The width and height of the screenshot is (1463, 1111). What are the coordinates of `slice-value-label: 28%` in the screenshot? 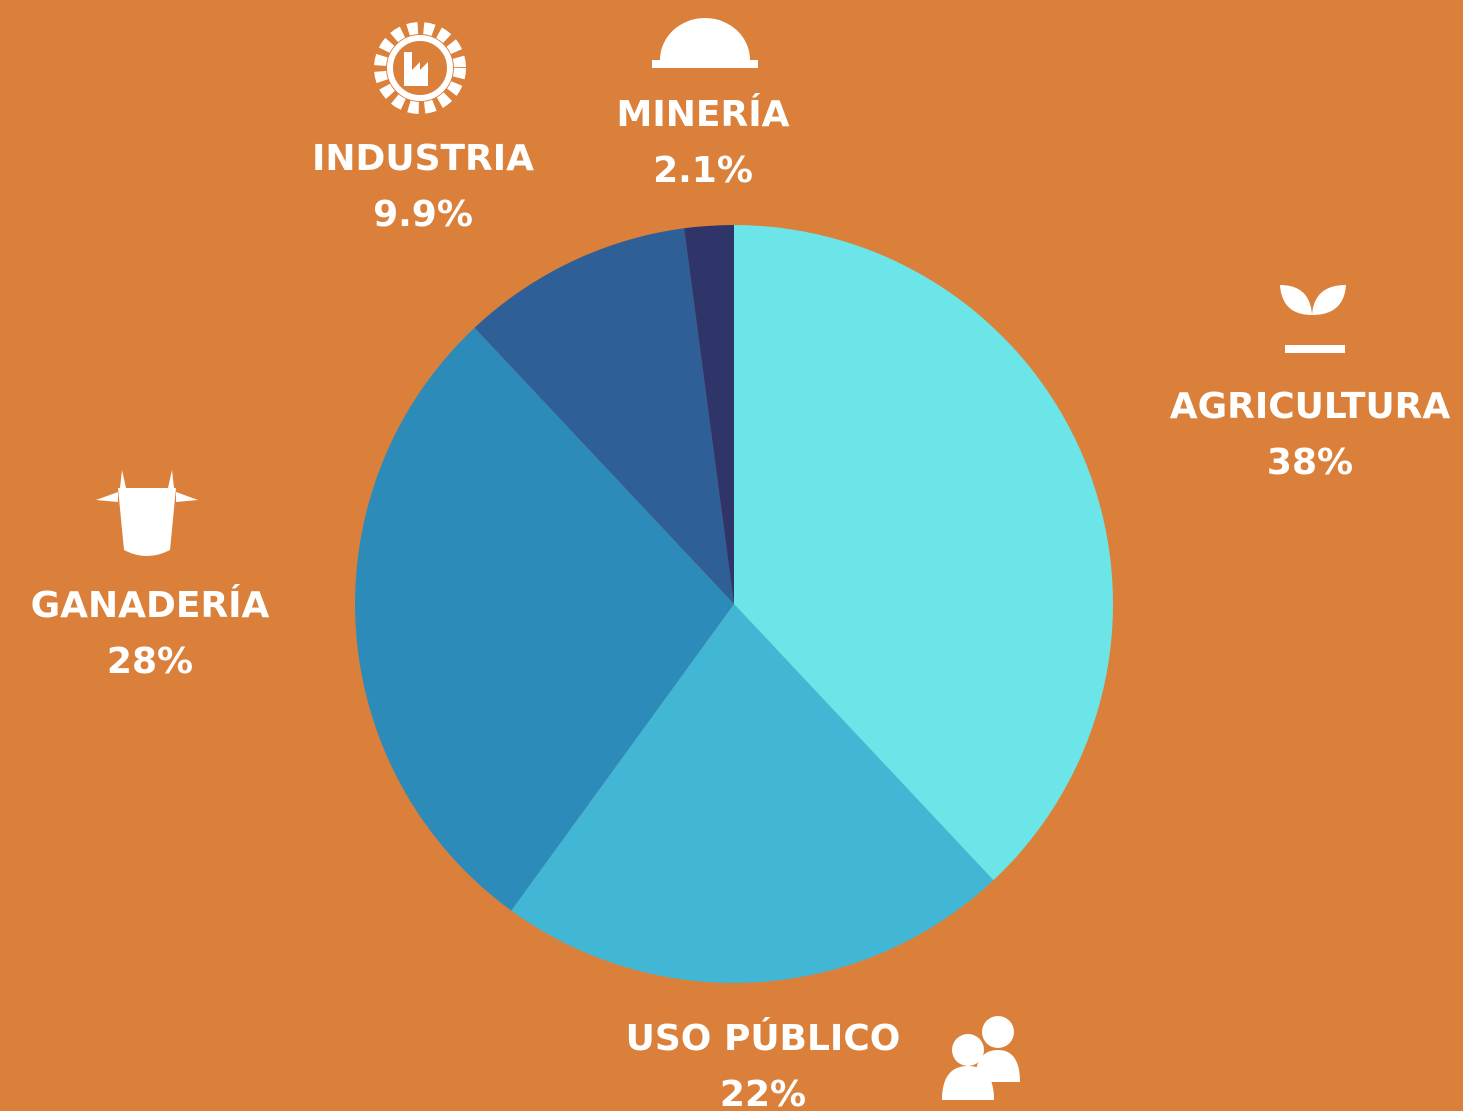 It's located at (150, 661).